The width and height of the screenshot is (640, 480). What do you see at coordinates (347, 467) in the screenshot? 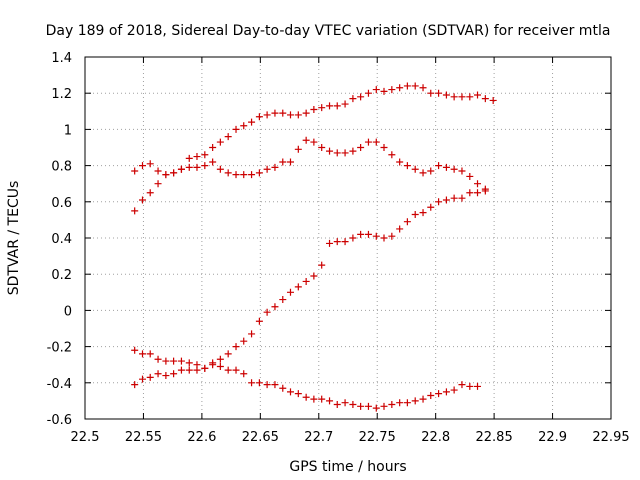
I see `x-axis-label: GPS time / hours` at bounding box center [347, 467].